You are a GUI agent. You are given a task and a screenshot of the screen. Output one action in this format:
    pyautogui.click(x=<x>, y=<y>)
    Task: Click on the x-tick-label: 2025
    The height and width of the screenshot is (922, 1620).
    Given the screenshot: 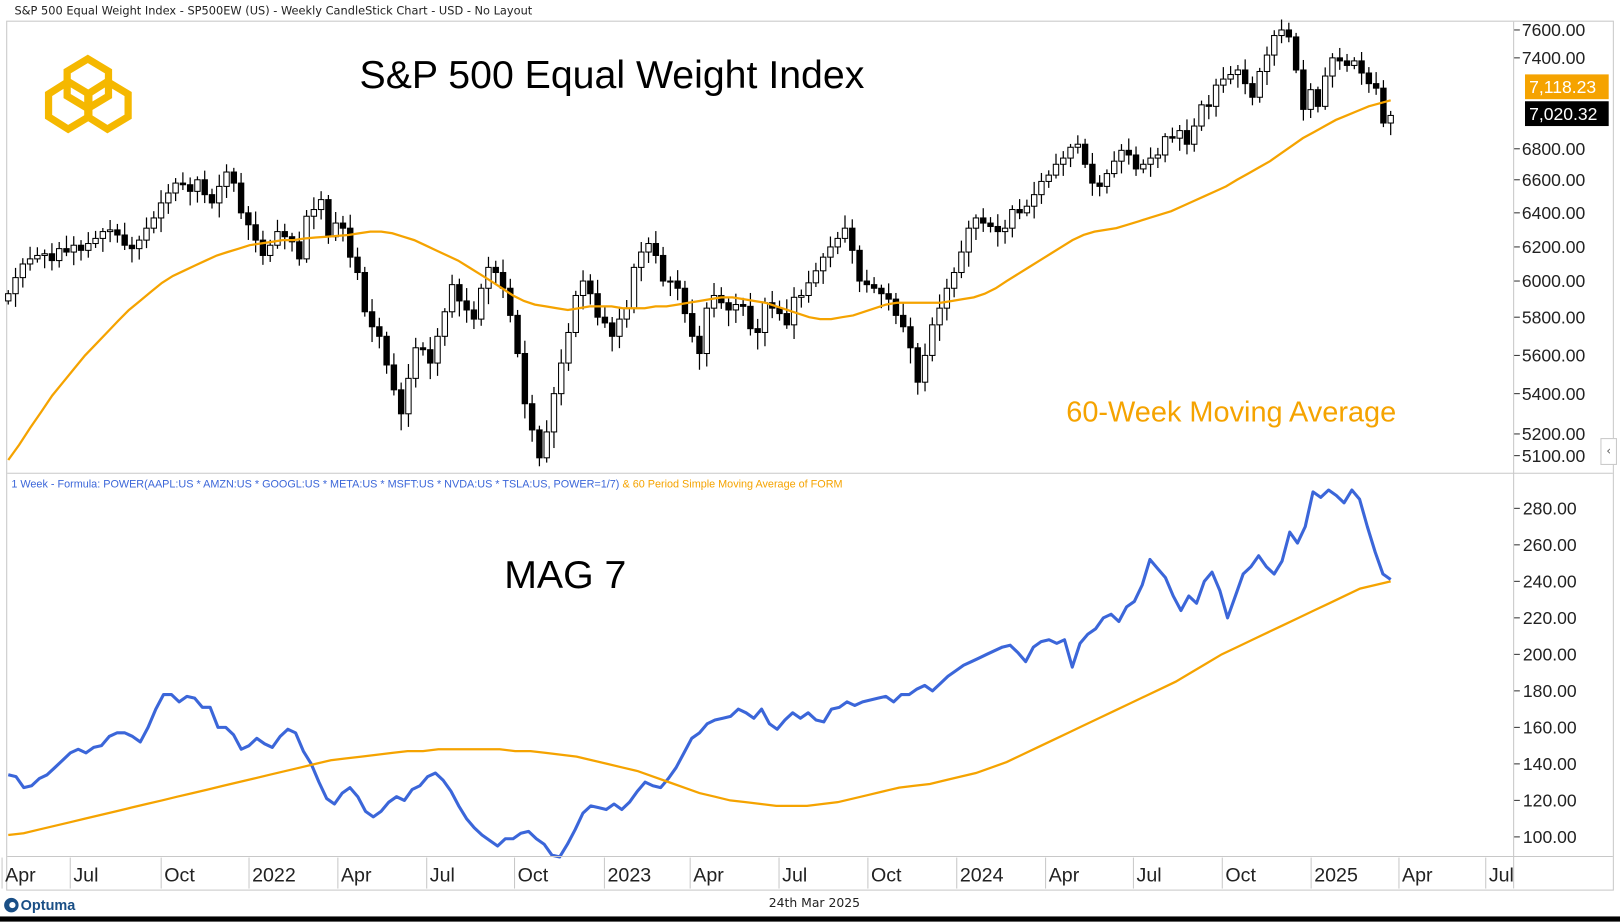 What is the action you would take?
    pyautogui.click(x=1336, y=875)
    